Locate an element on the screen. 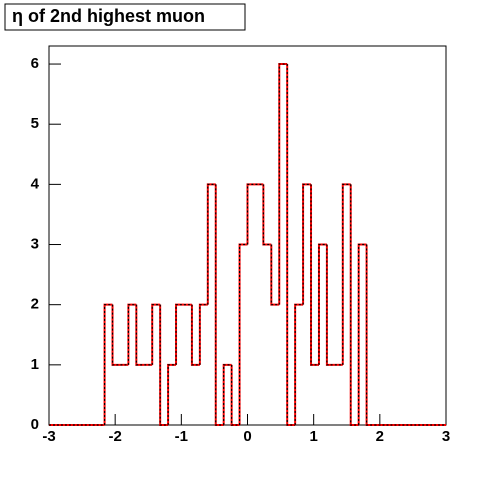  title-box is located at coordinates (125, 17).